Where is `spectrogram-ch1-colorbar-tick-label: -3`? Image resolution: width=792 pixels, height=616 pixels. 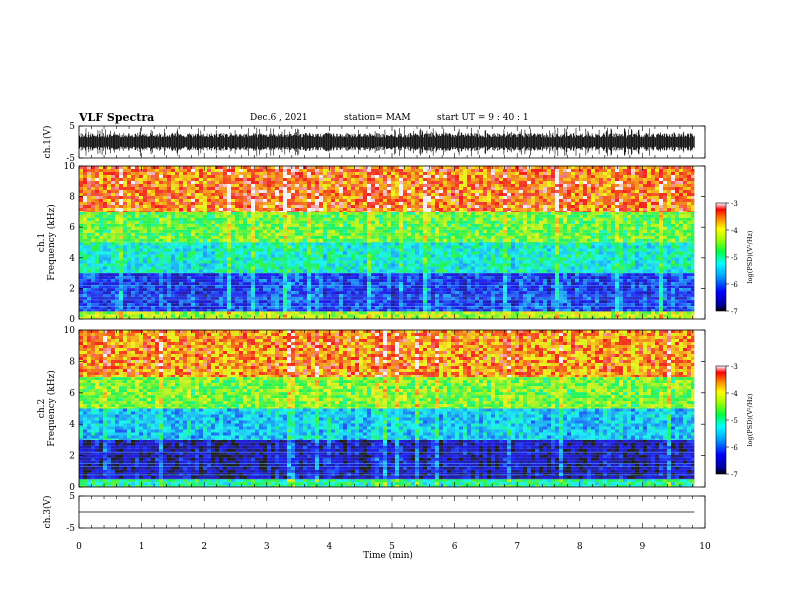 spectrogram-ch1-colorbar-tick-label: -3 is located at coordinates (734, 204).